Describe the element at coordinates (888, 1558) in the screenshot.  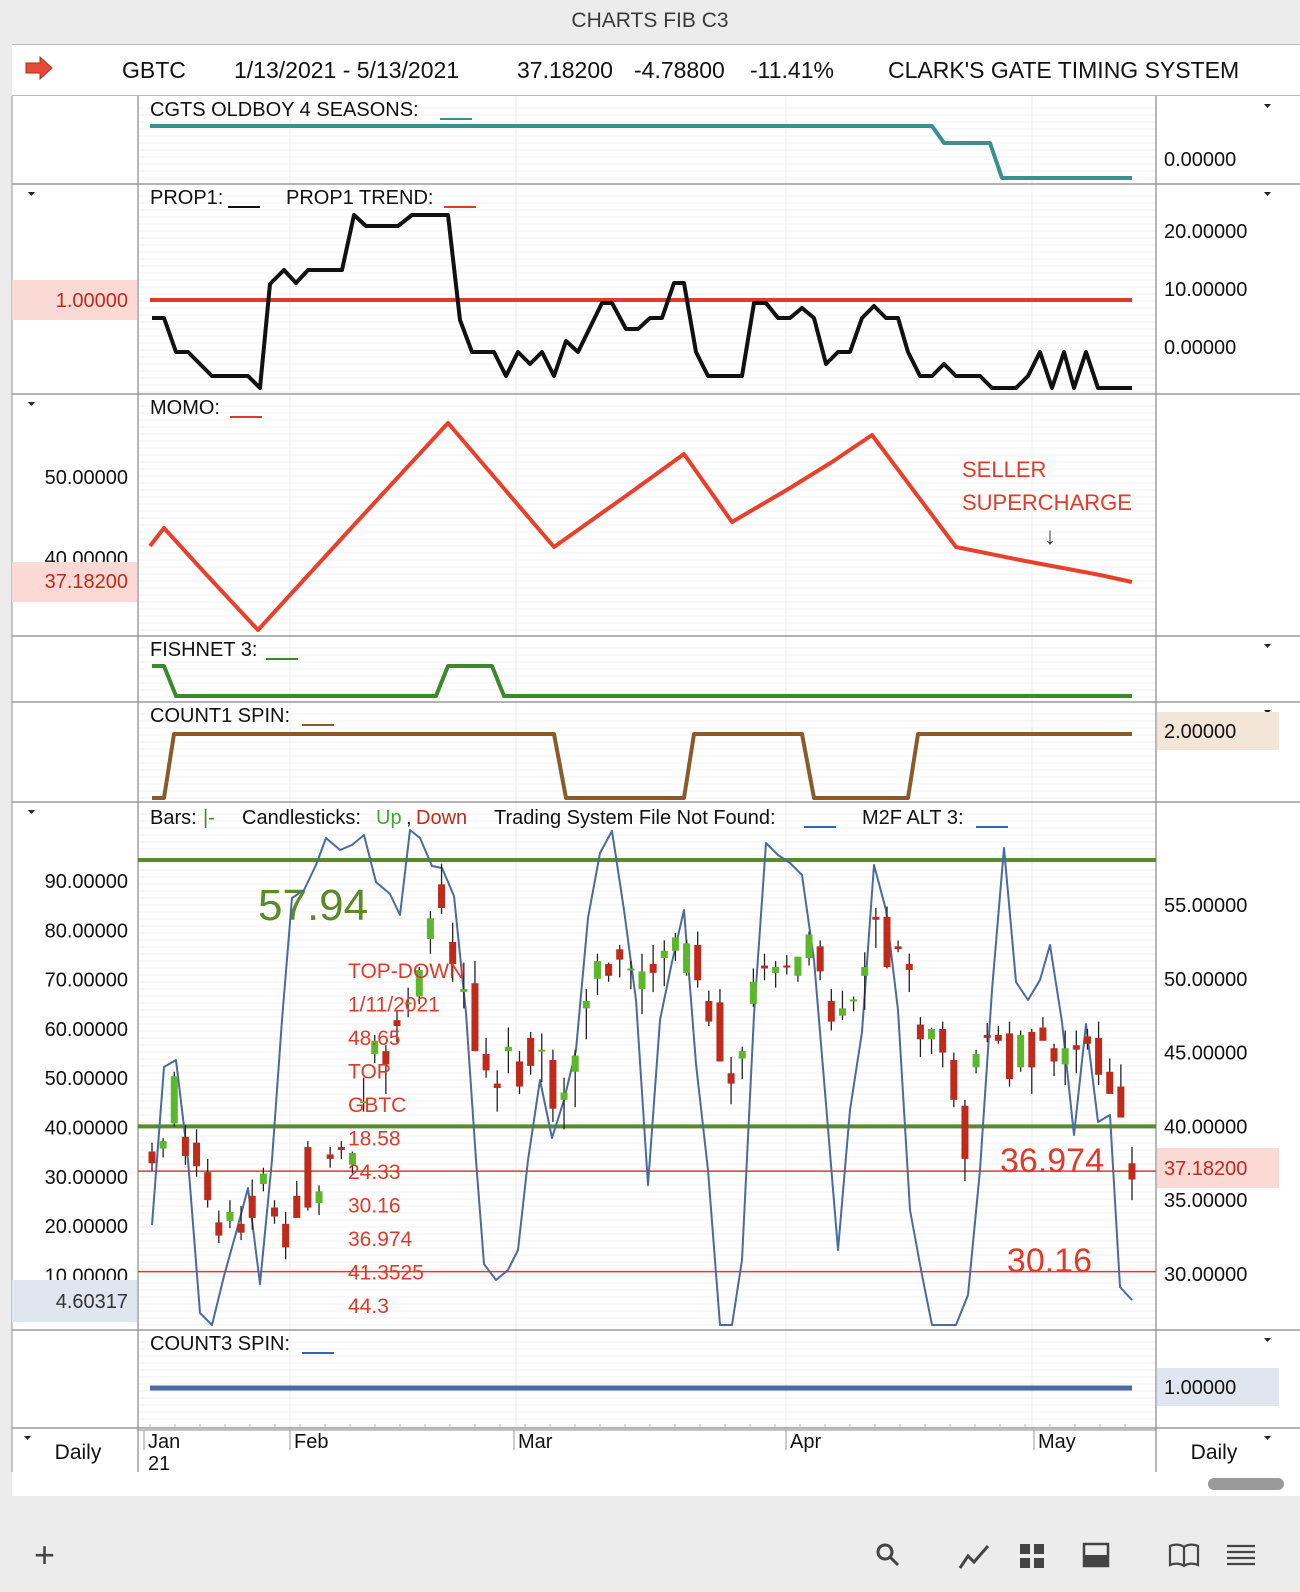
I see `search-icon` at that location.